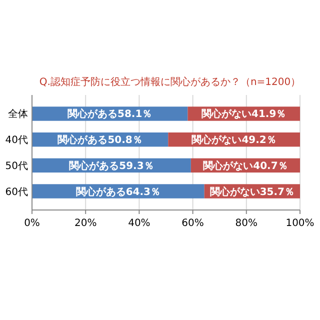 Image resolution: width=320 pixels, height=320 pixels. Describe the element at coordinates (118, 192) in the screenshot. I see `data-label: 関心がある64.3％` at that location.